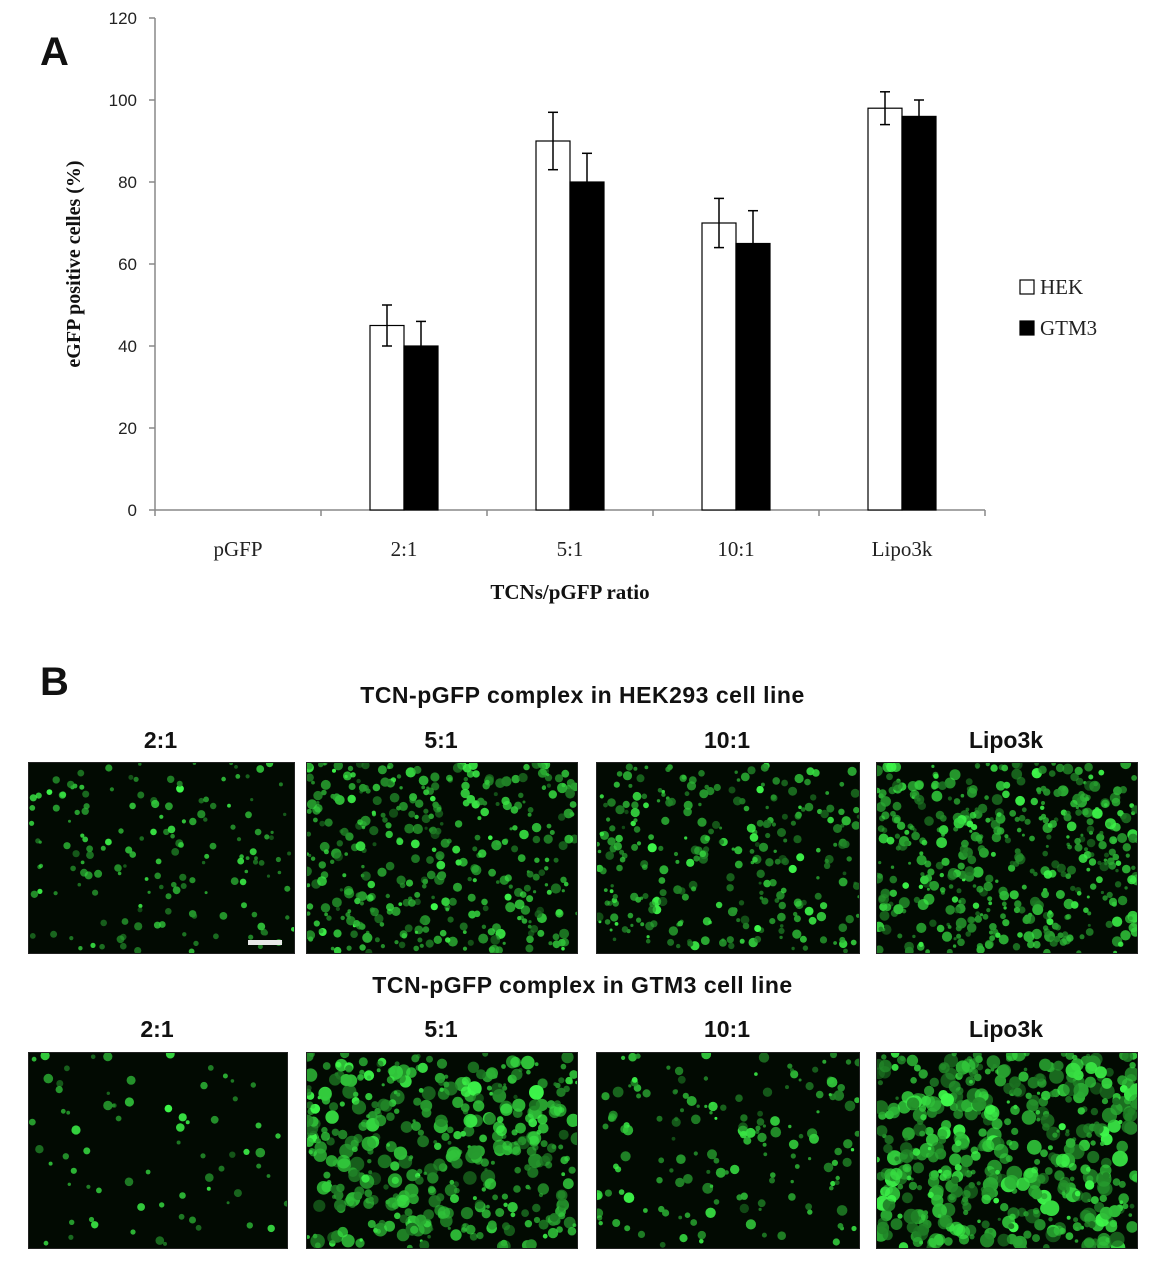 This screenshot has width=1165, height=1273. What do you see at coordinates (719, 366) in the screenshot?
I see `bar-hek` at bounding box center [719, 366].